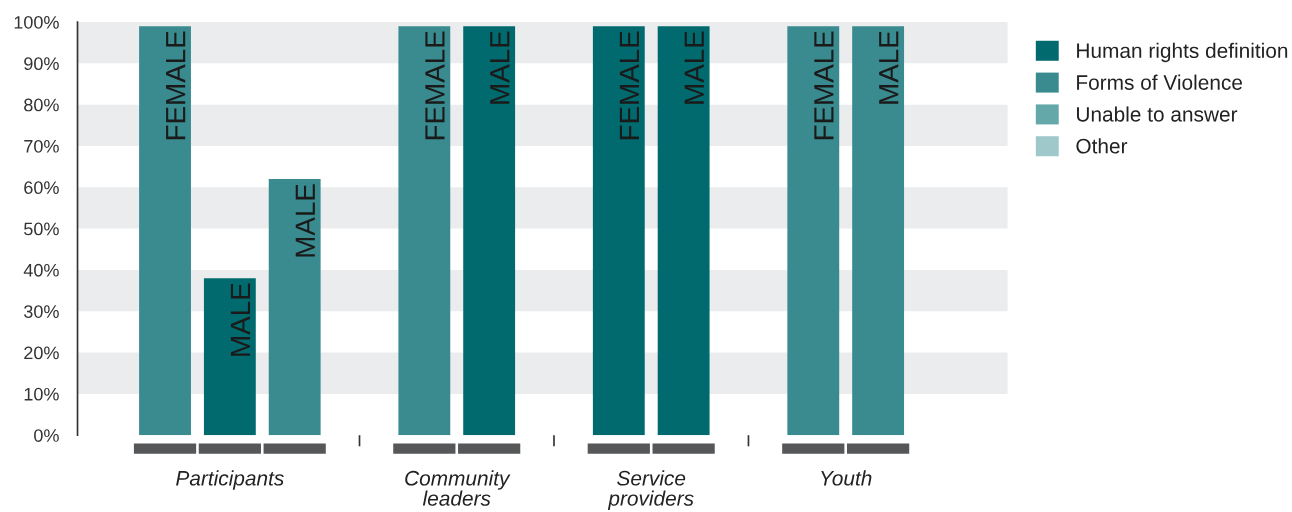 The image size is (1292, 512). I want to click on y-tick-label: 100%, so click(36, 22).